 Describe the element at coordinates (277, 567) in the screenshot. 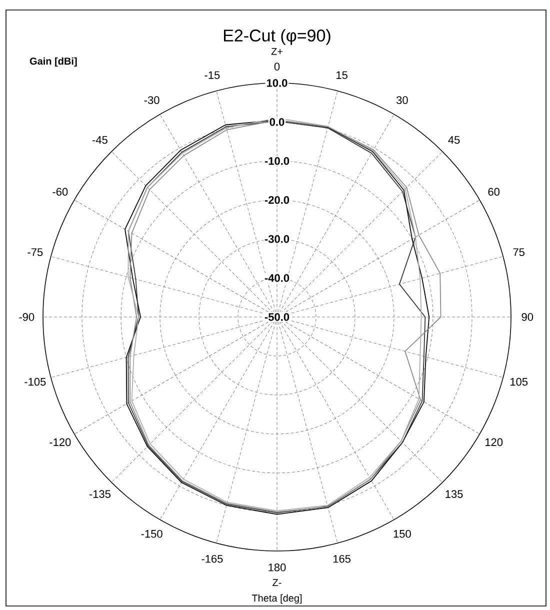

I see `spoke-label: 180` at that location.